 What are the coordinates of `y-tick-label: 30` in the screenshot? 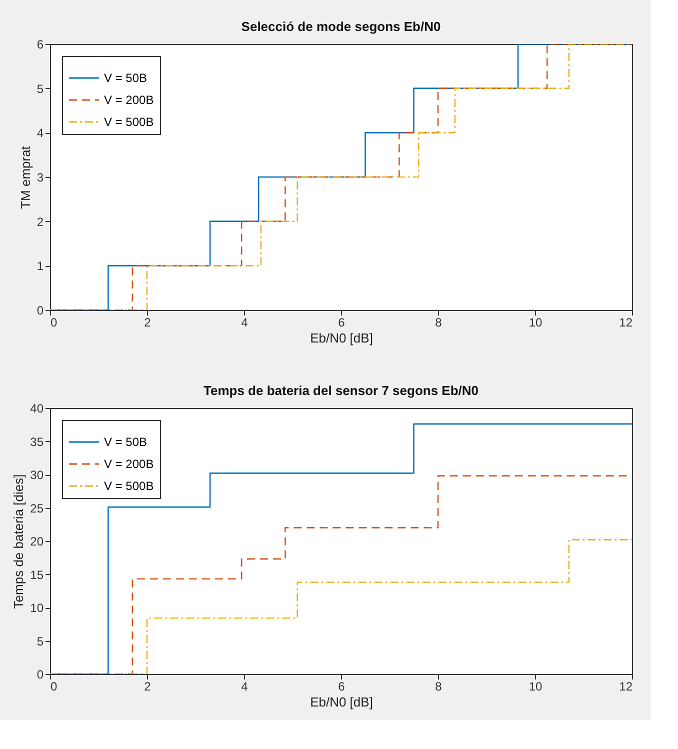 It's located at (37, 475).